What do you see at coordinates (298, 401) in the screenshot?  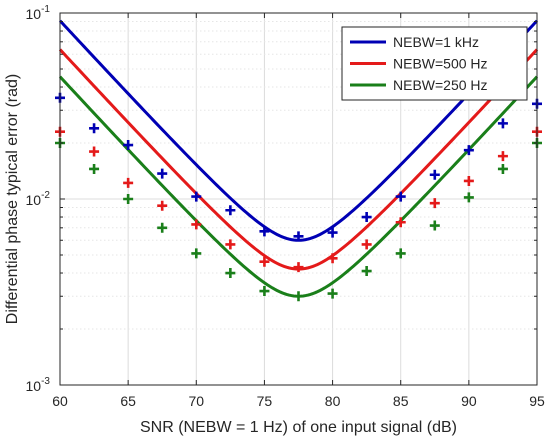 I see `x-tick-labels: 60 65 70 75 80 85 90 95` at bounding box center [298, 401].